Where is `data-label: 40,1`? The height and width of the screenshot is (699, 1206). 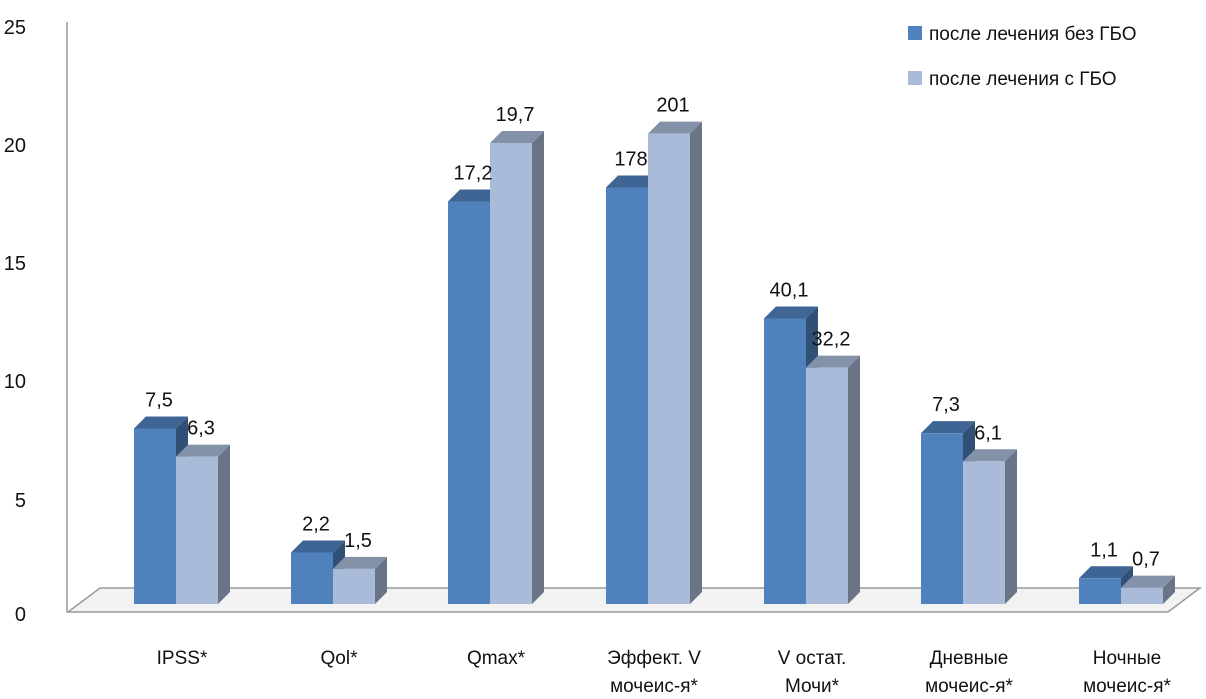
data-label: 40,1 is located at coordinates (789, 291).